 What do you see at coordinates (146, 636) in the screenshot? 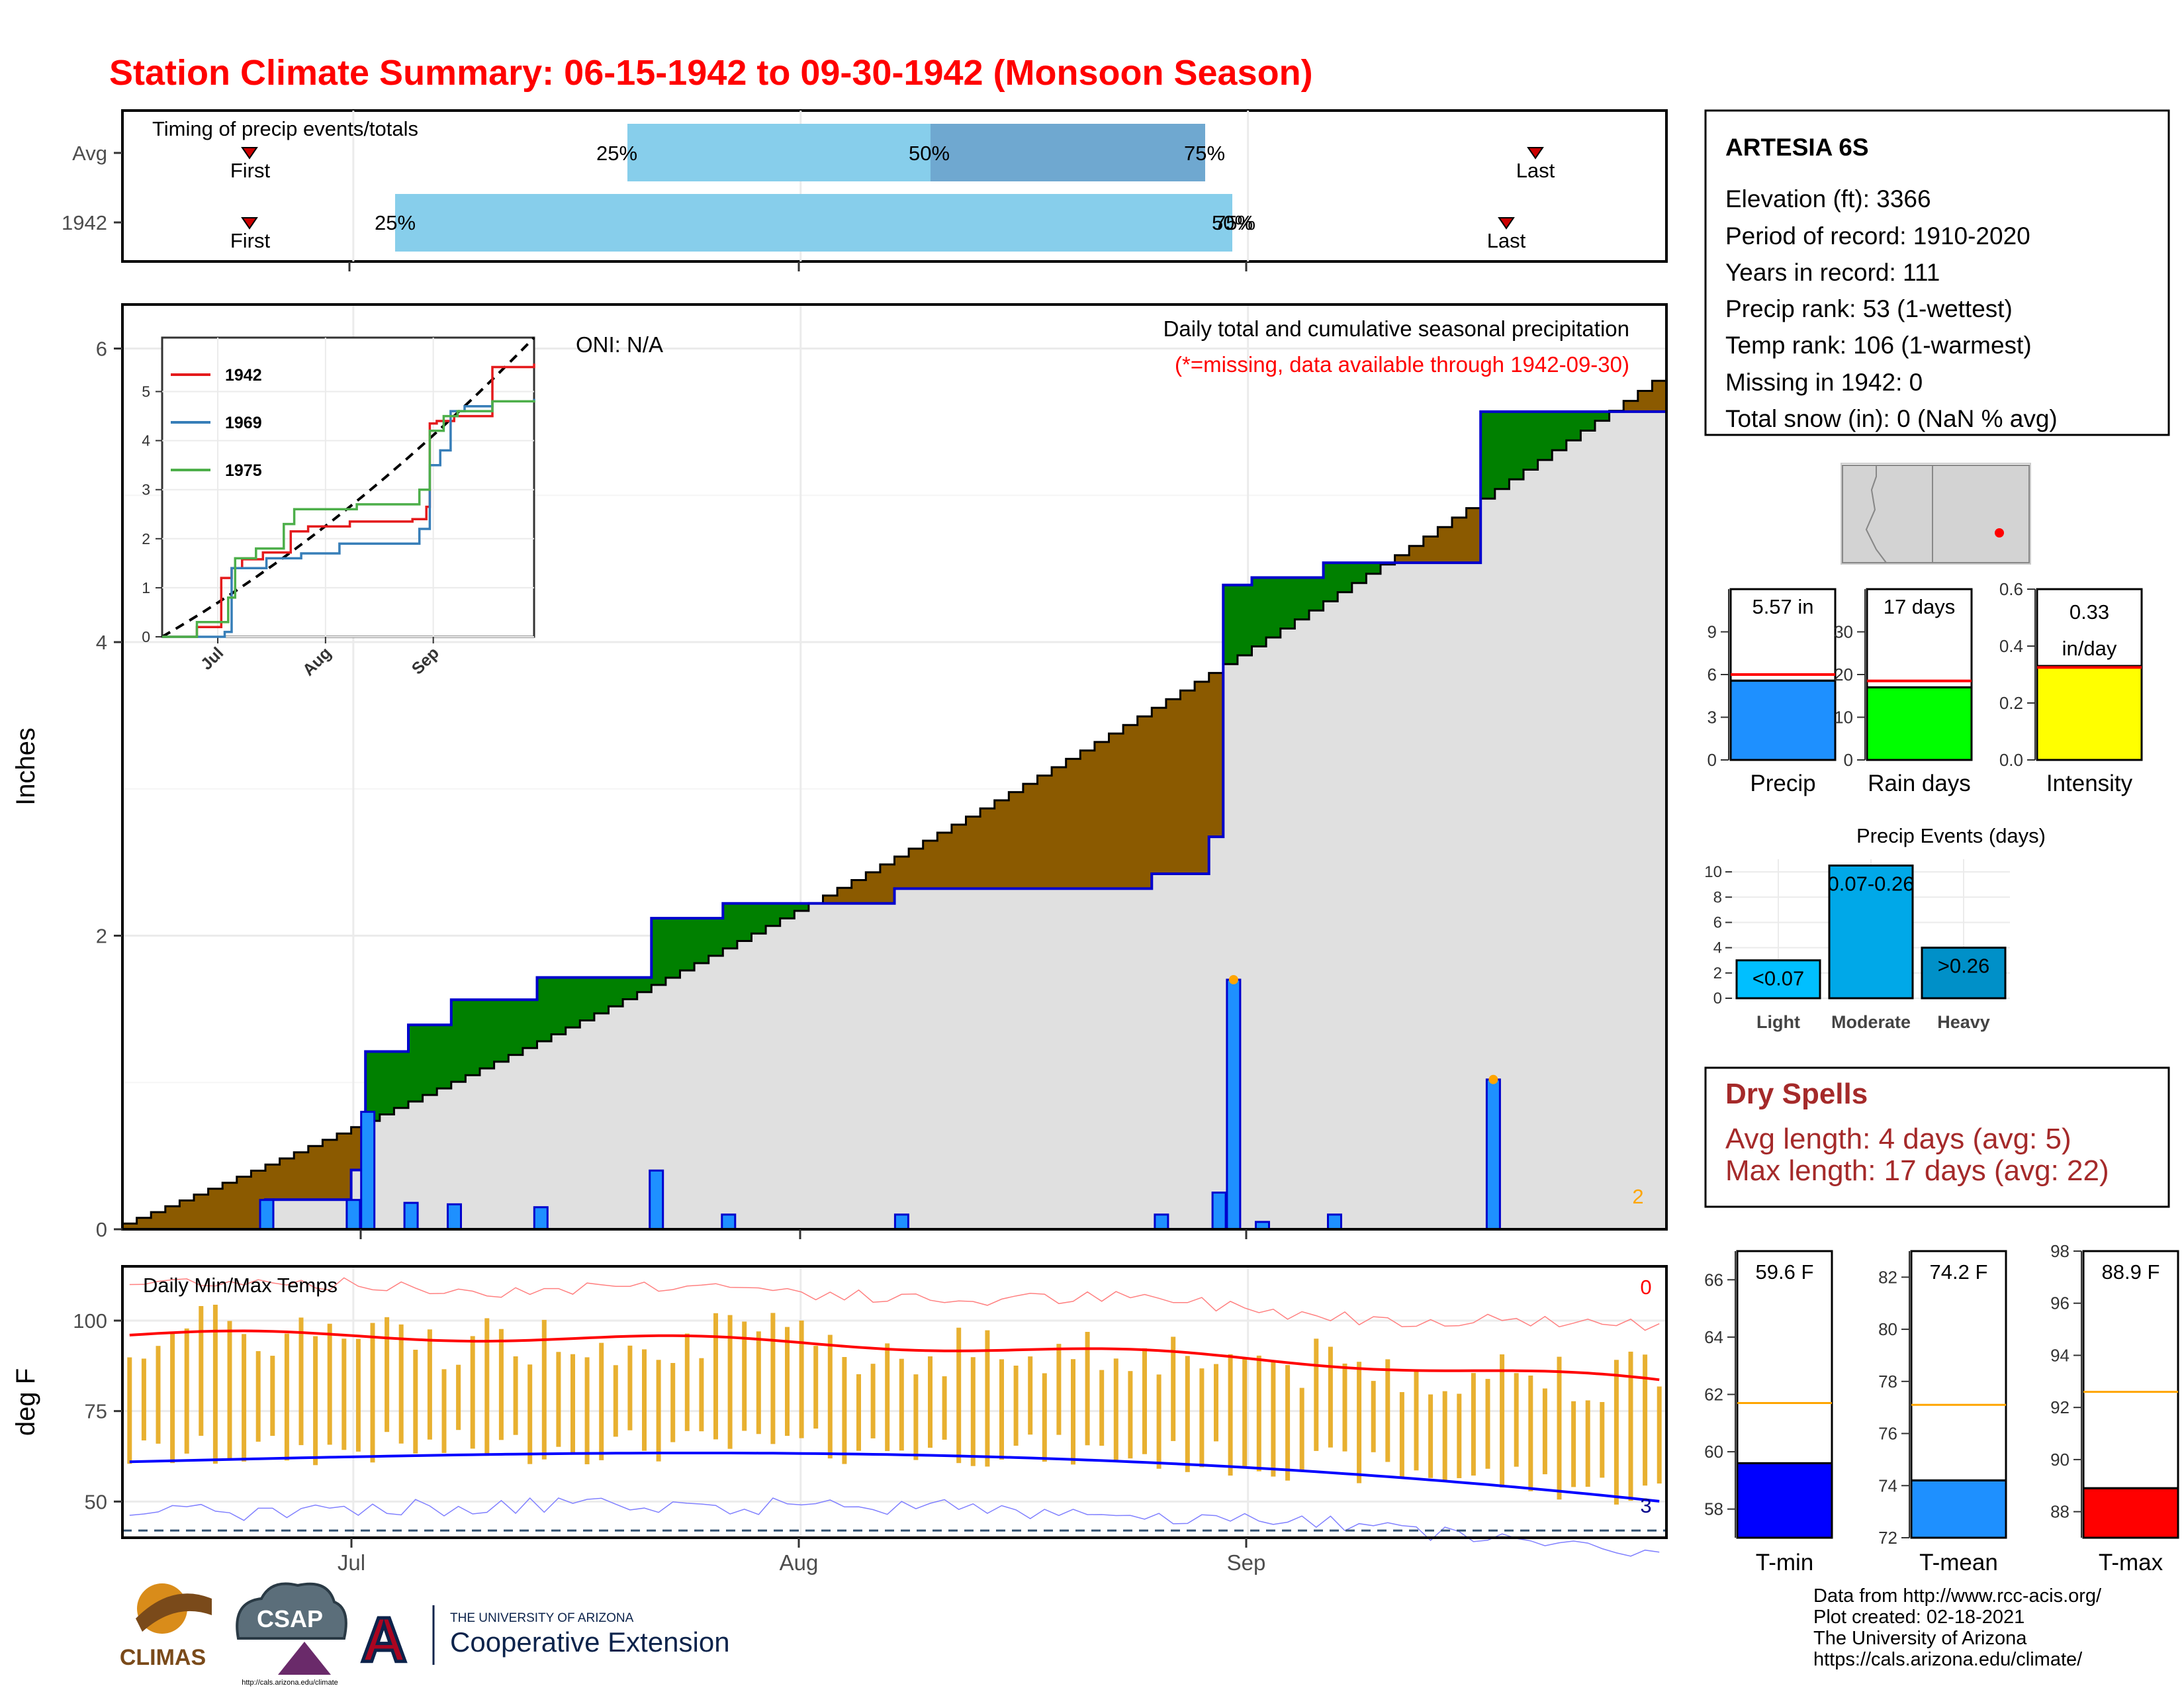
I see `inset-ytick-label-0: 0` at bounding box center [146, 636].